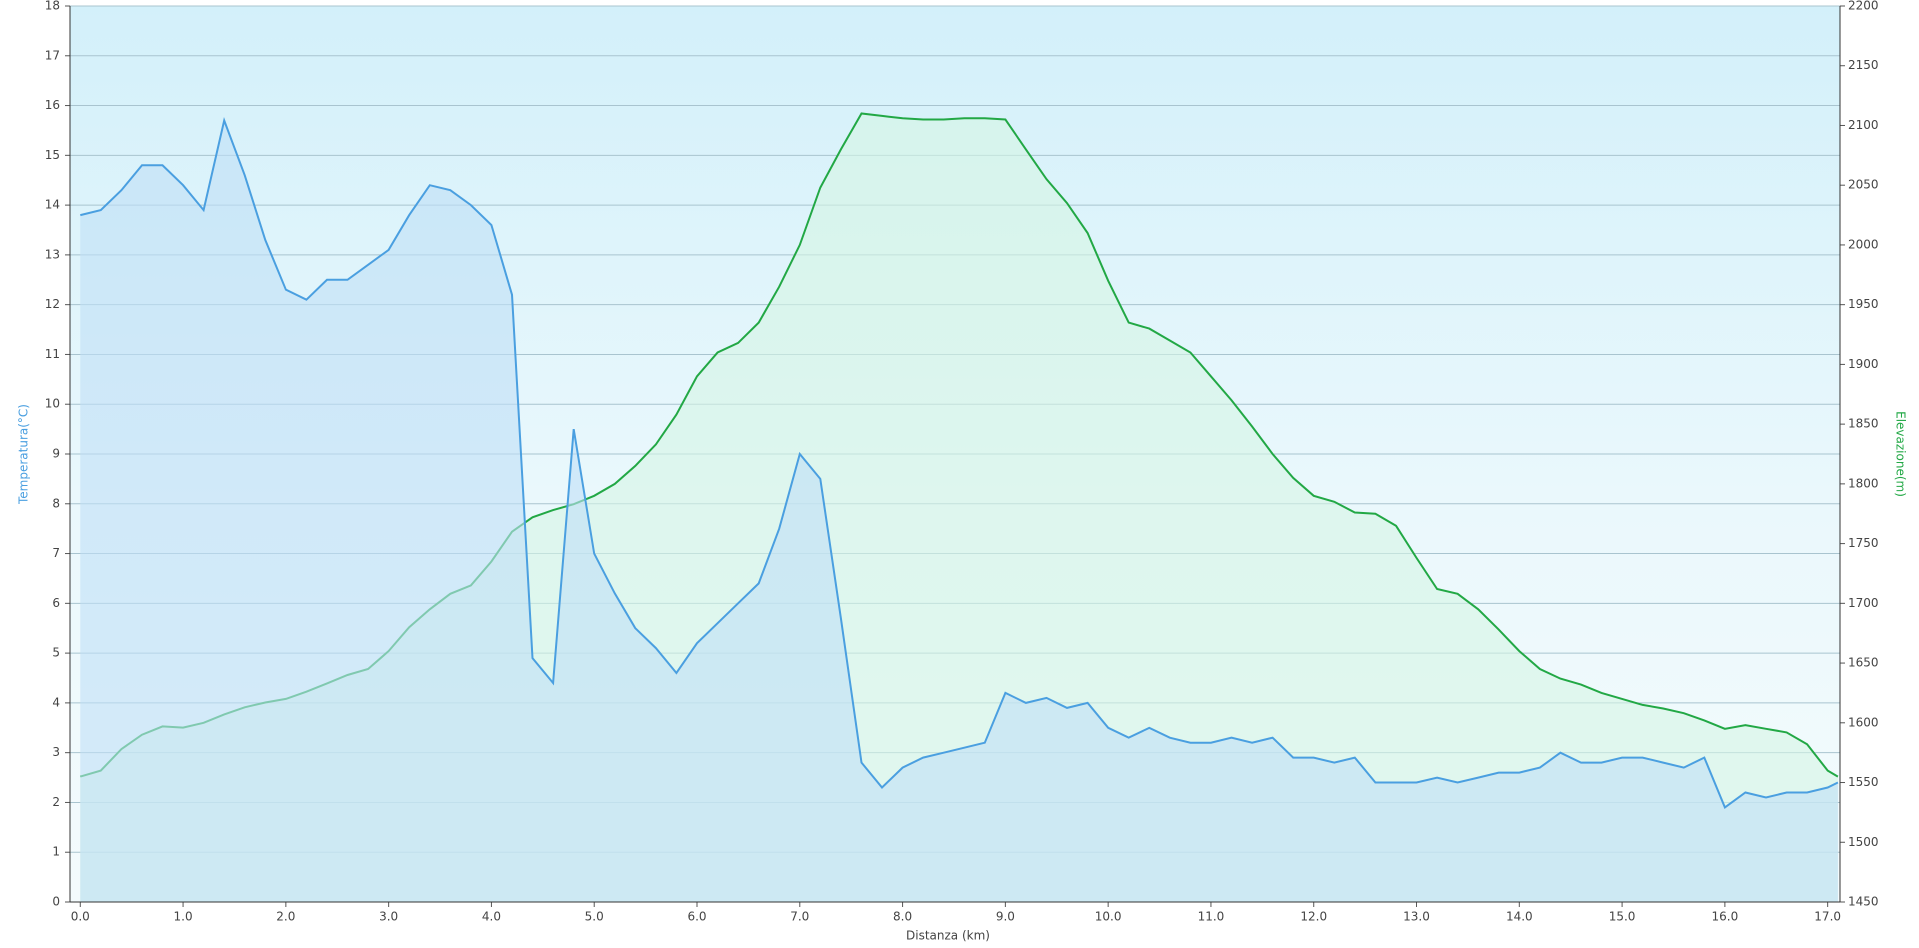 The image size is (1919, 948). I want to click on y-tick-label: 4, so click(56, 702).